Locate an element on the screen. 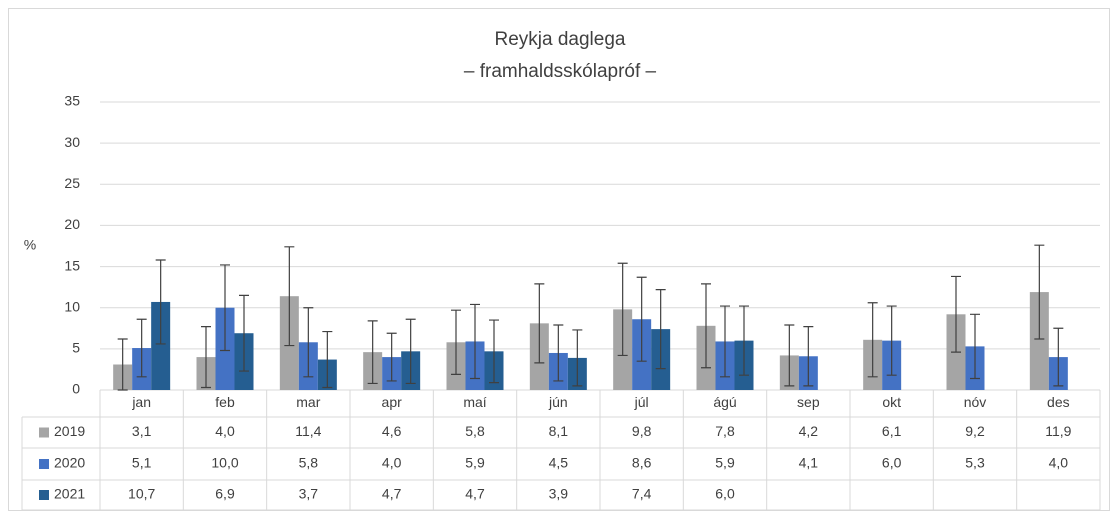 The width and height of the screenshot is (1119, 518). table-cell: 7,4 is located at coordinates (642, 494).